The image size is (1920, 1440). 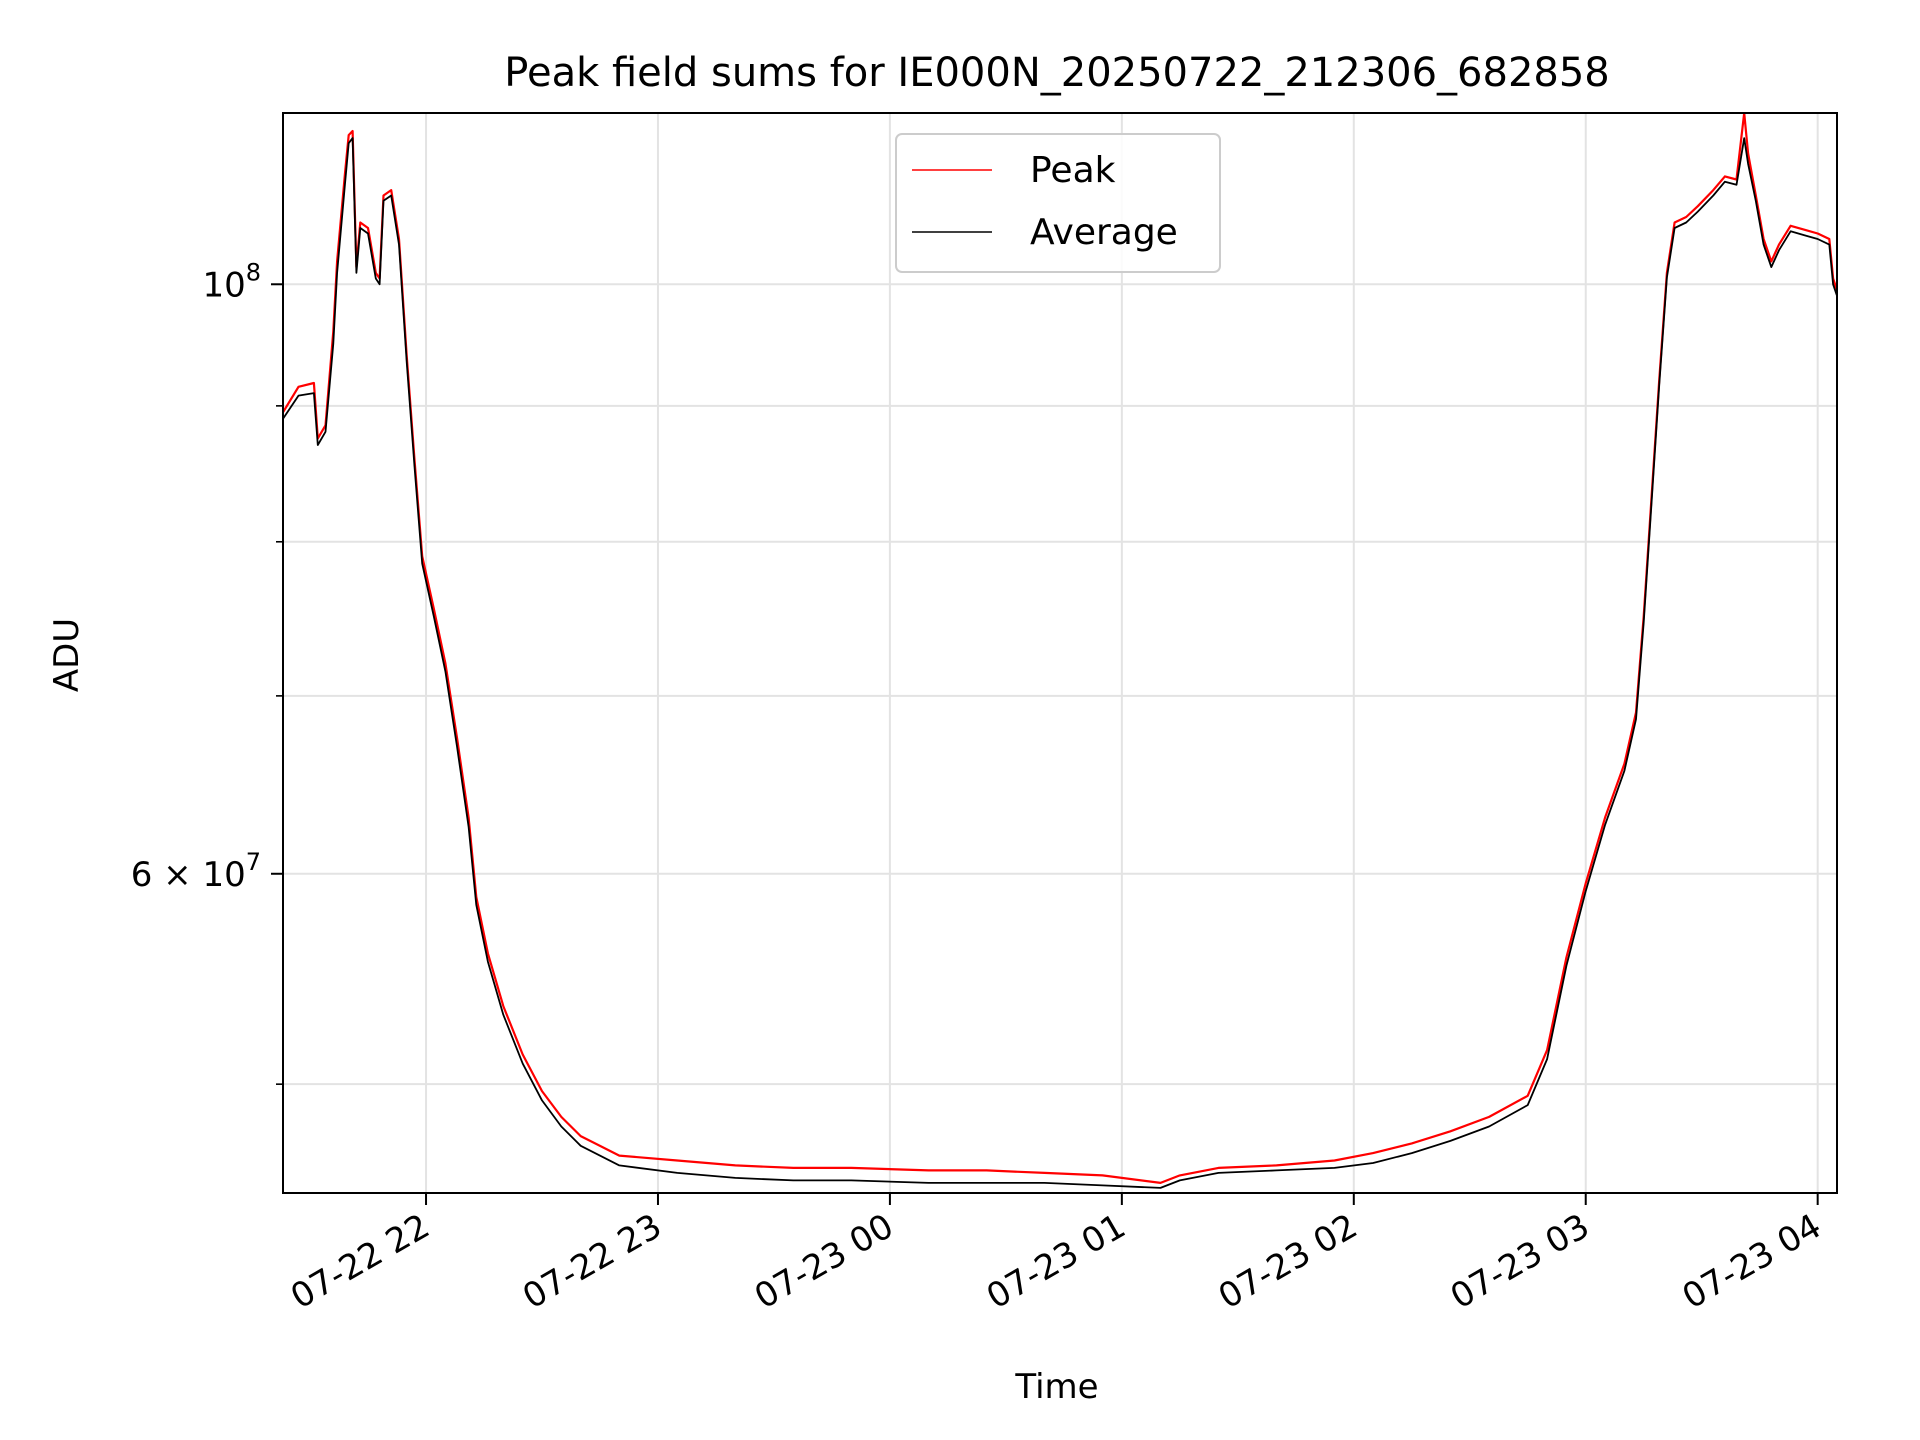 What do you see at coordinates (1073, 170) in the screenshot?
I see `legend-label-peak: Peak` at bounding box center [1073, 170].